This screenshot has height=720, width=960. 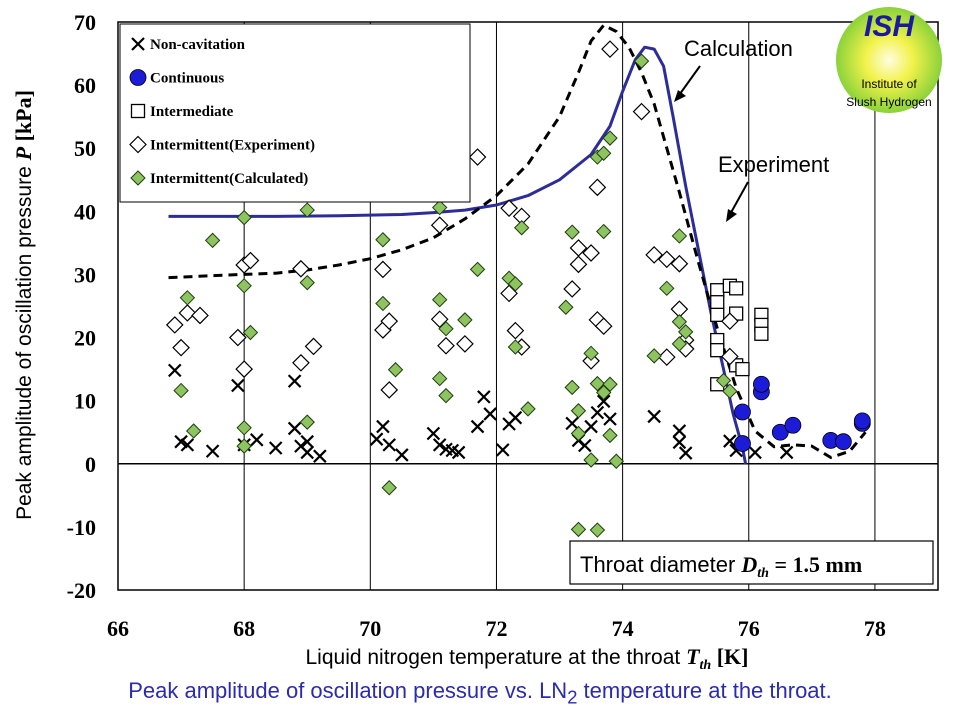 I want to click on x-tick-label: 78, so click(x=875, y=628).